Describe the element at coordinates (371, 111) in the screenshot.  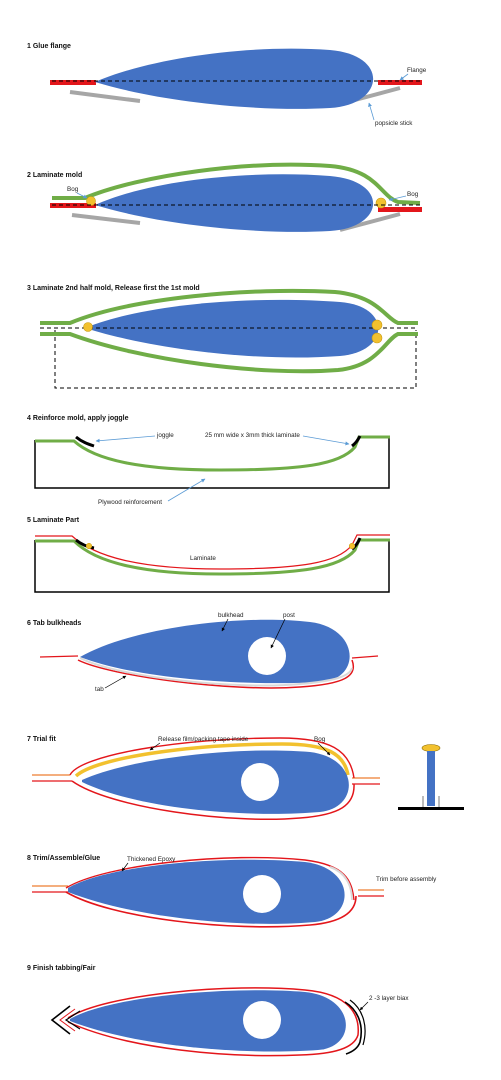
I see `arrow-popsicle-stick` at that location.